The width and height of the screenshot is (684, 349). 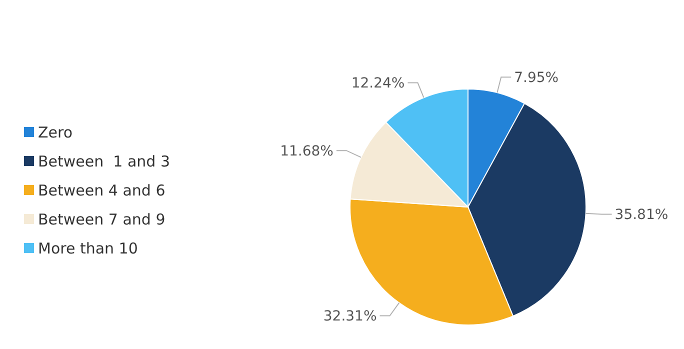 What do you see at coordinates (378, 84) in the screenshot?
I see `data-label: 12.24%` at bounding box center [378, 84].